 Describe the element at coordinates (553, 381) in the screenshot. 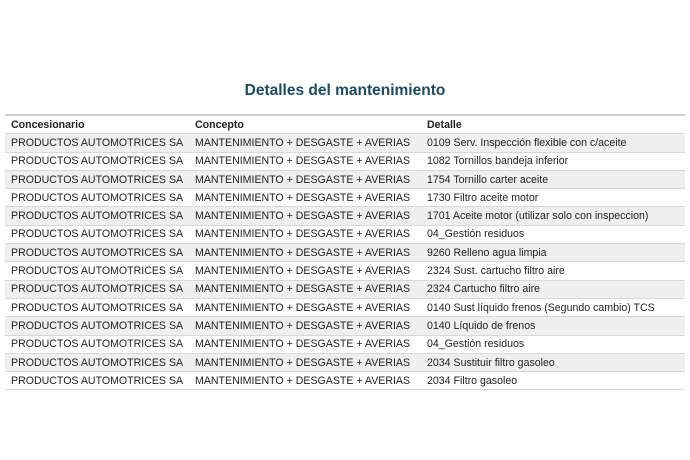

I see `cell-detalle: 2034 Filtro gasoleo` at that location.